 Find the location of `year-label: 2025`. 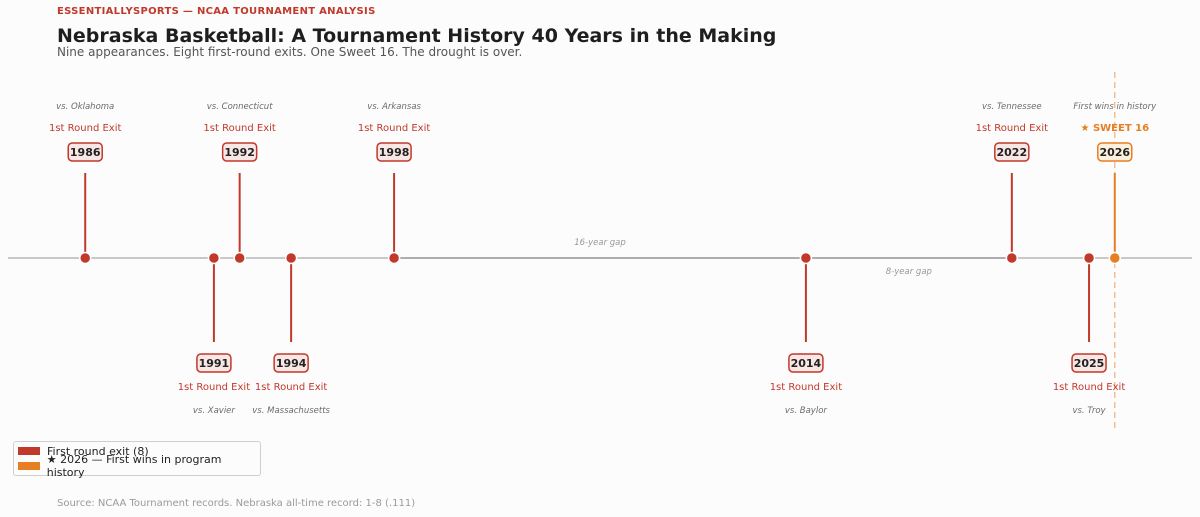

year-label: 2025 is located at coordinates (1089, 363).